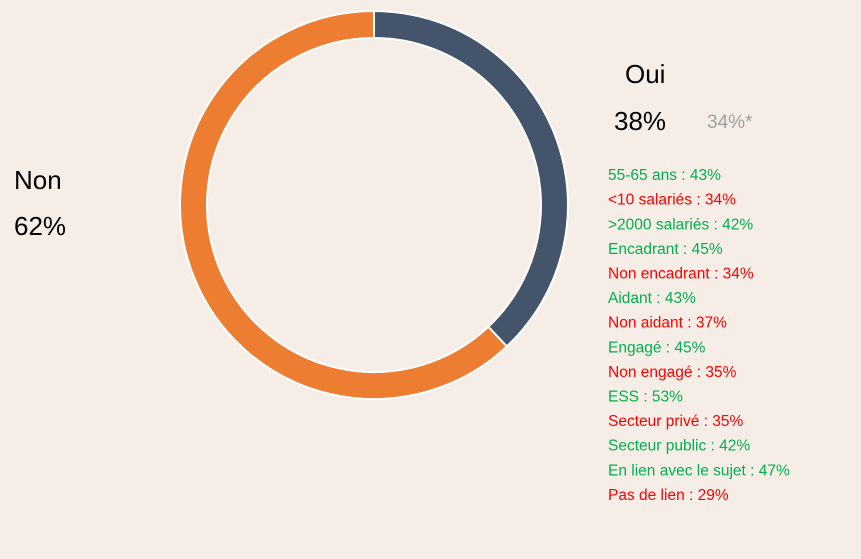 This screenshot has width=861, height=559. What do you see at coordinates (640, 121) in the screenshot?
I see `value-label: 38%` at bounding box center [640, 121].